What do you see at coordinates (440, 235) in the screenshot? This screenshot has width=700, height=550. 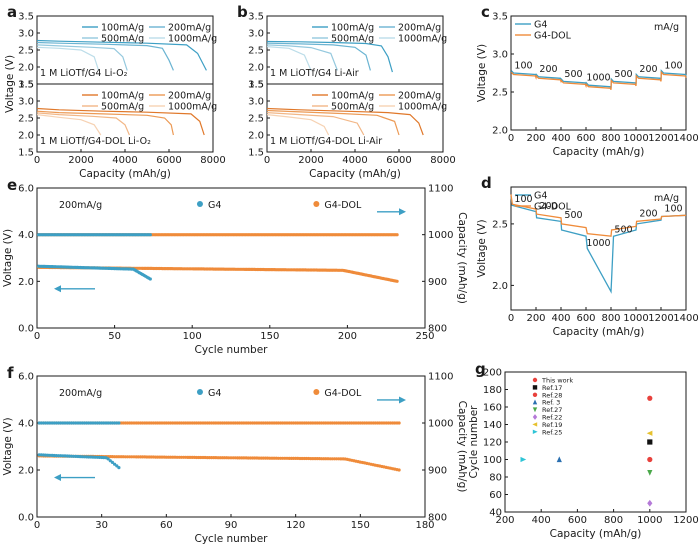 I see `panel-e-y2tick-label: 1000` at bounding box center [440, 235].